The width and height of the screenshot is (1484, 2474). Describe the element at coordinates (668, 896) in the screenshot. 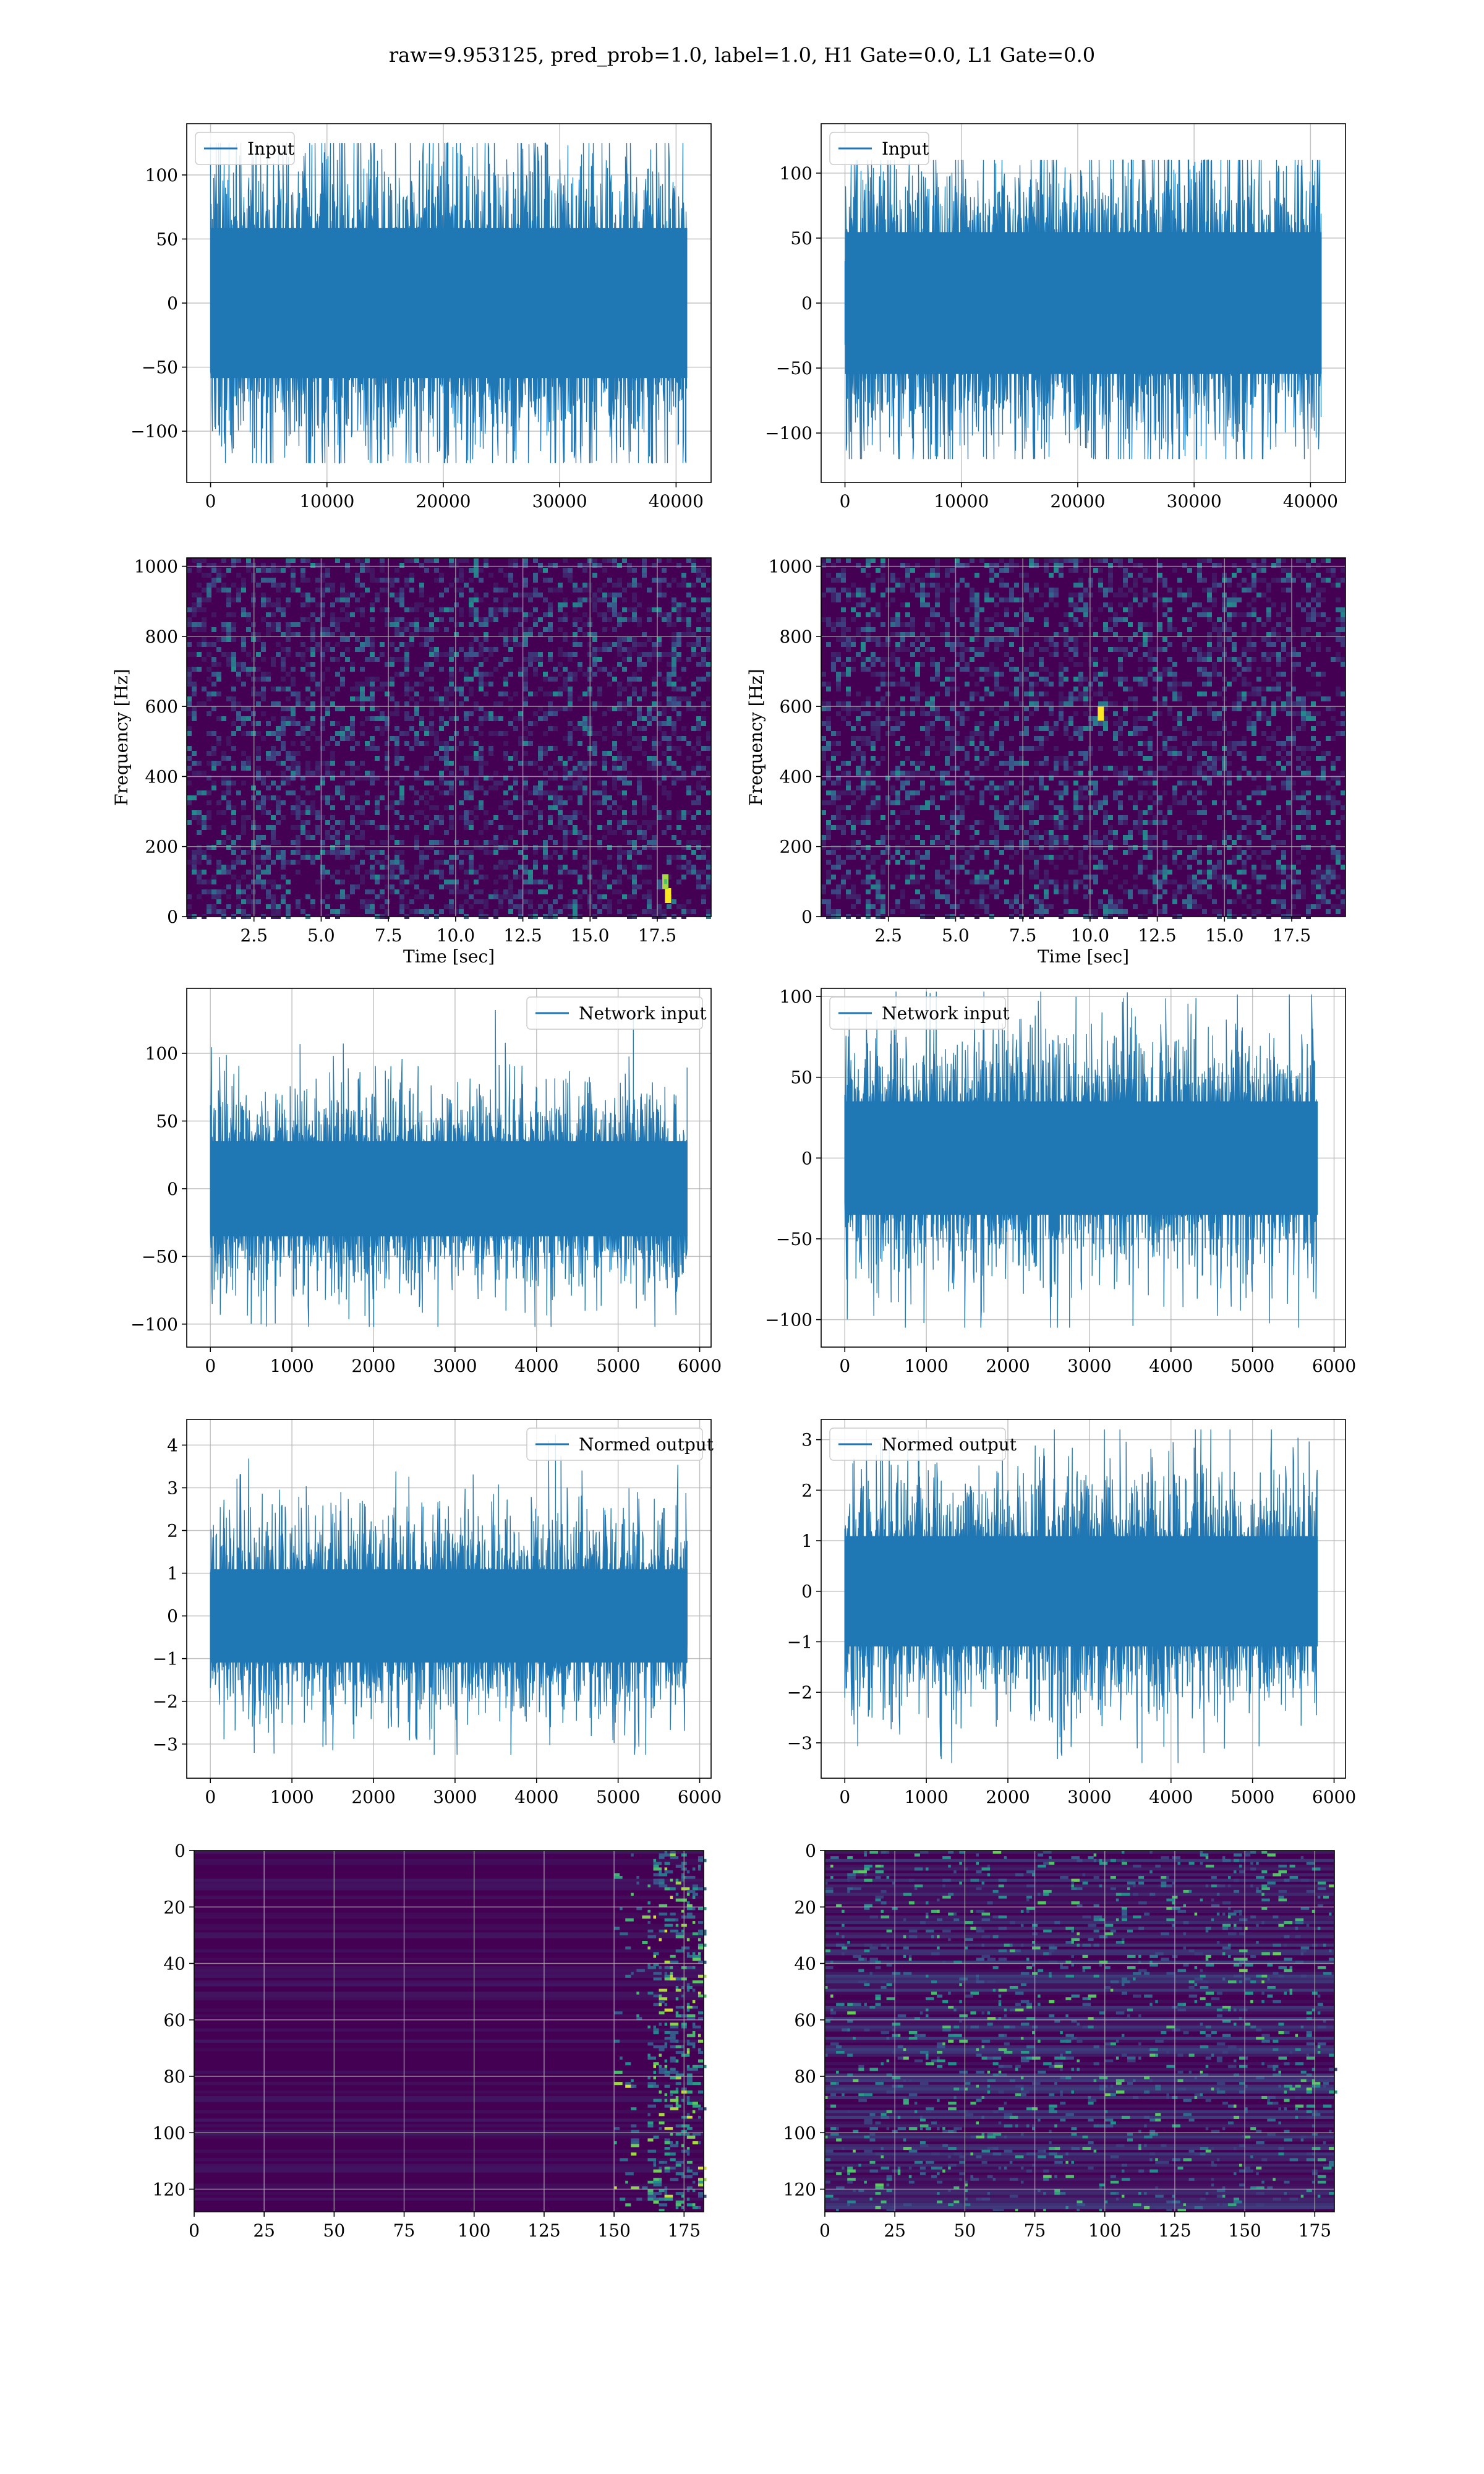

I see `panel-2-highlight-core` at that location.